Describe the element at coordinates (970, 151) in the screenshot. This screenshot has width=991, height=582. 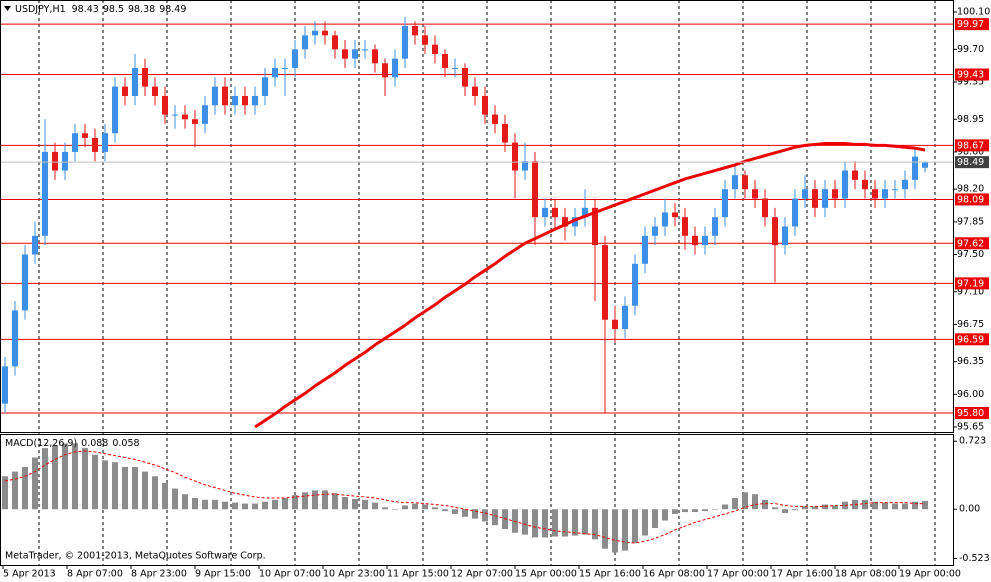
I see `y-tick-label: 98.60` at that location.